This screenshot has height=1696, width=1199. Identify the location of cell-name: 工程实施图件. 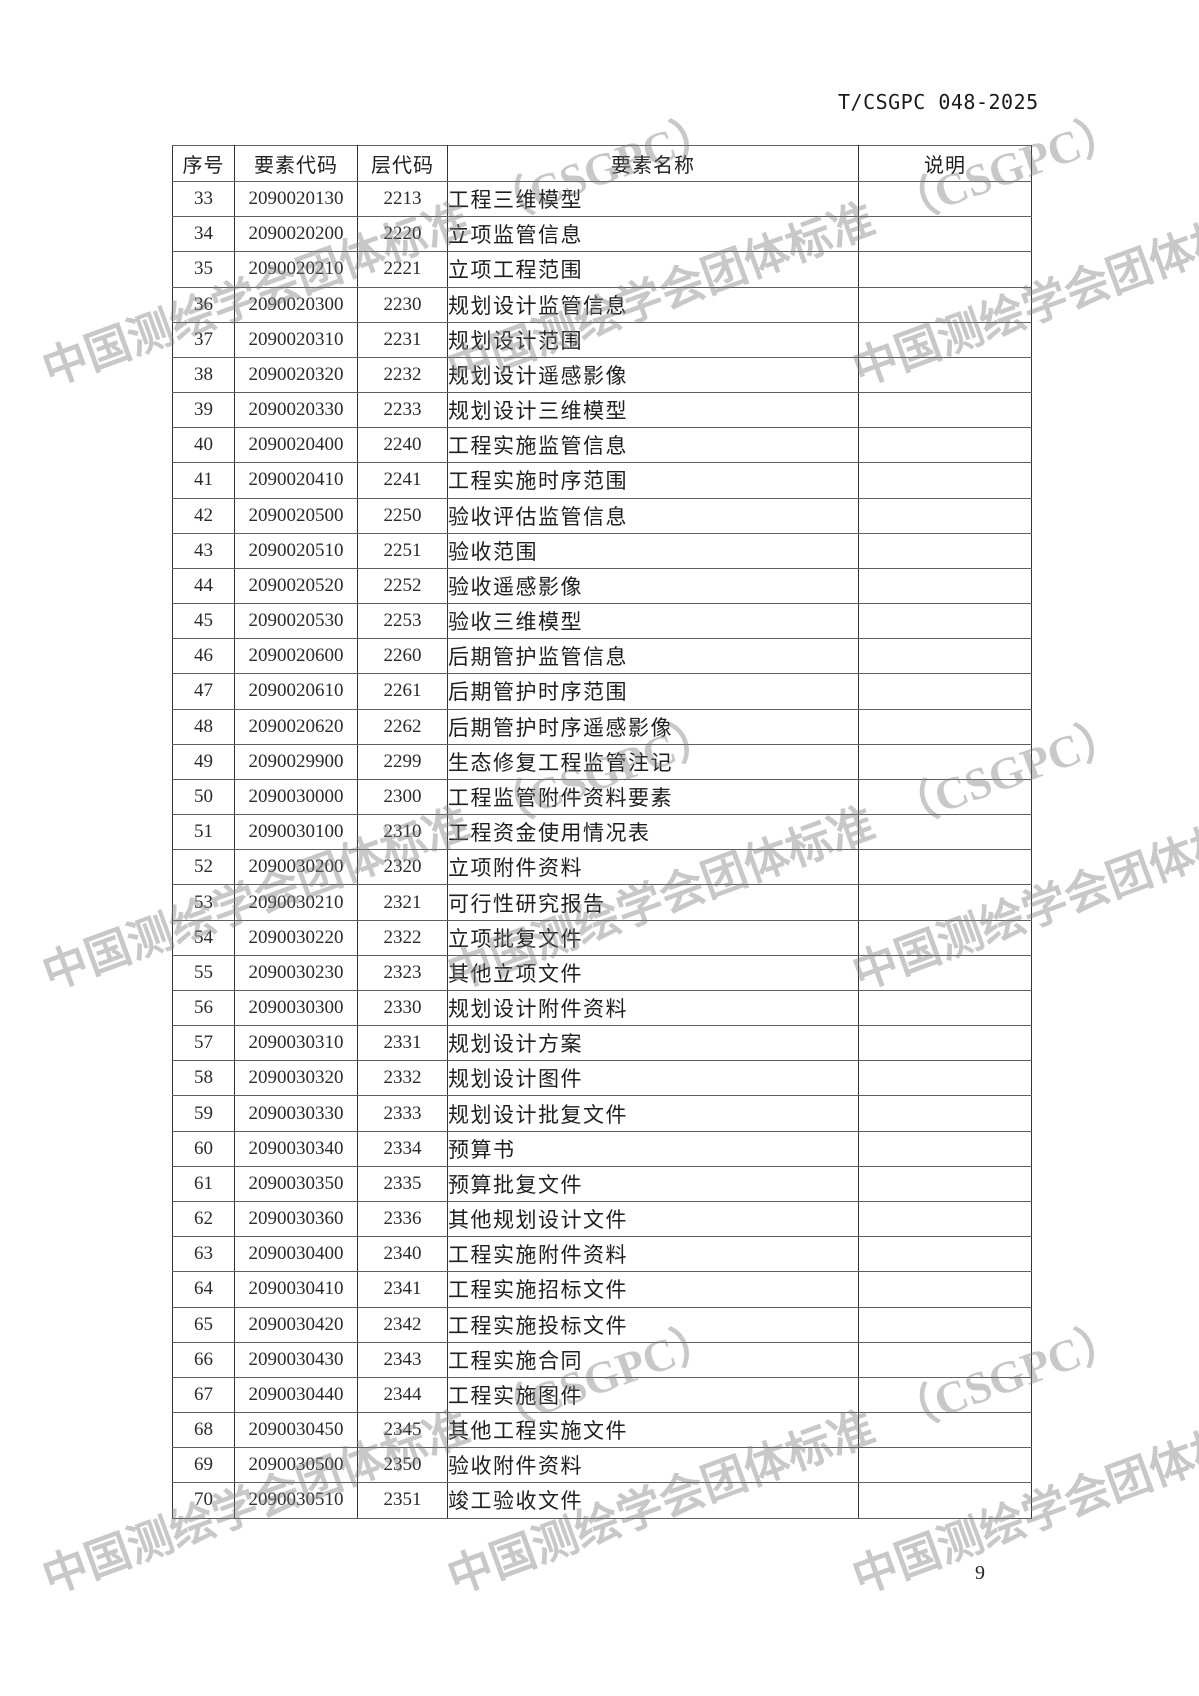
(653, 1395).